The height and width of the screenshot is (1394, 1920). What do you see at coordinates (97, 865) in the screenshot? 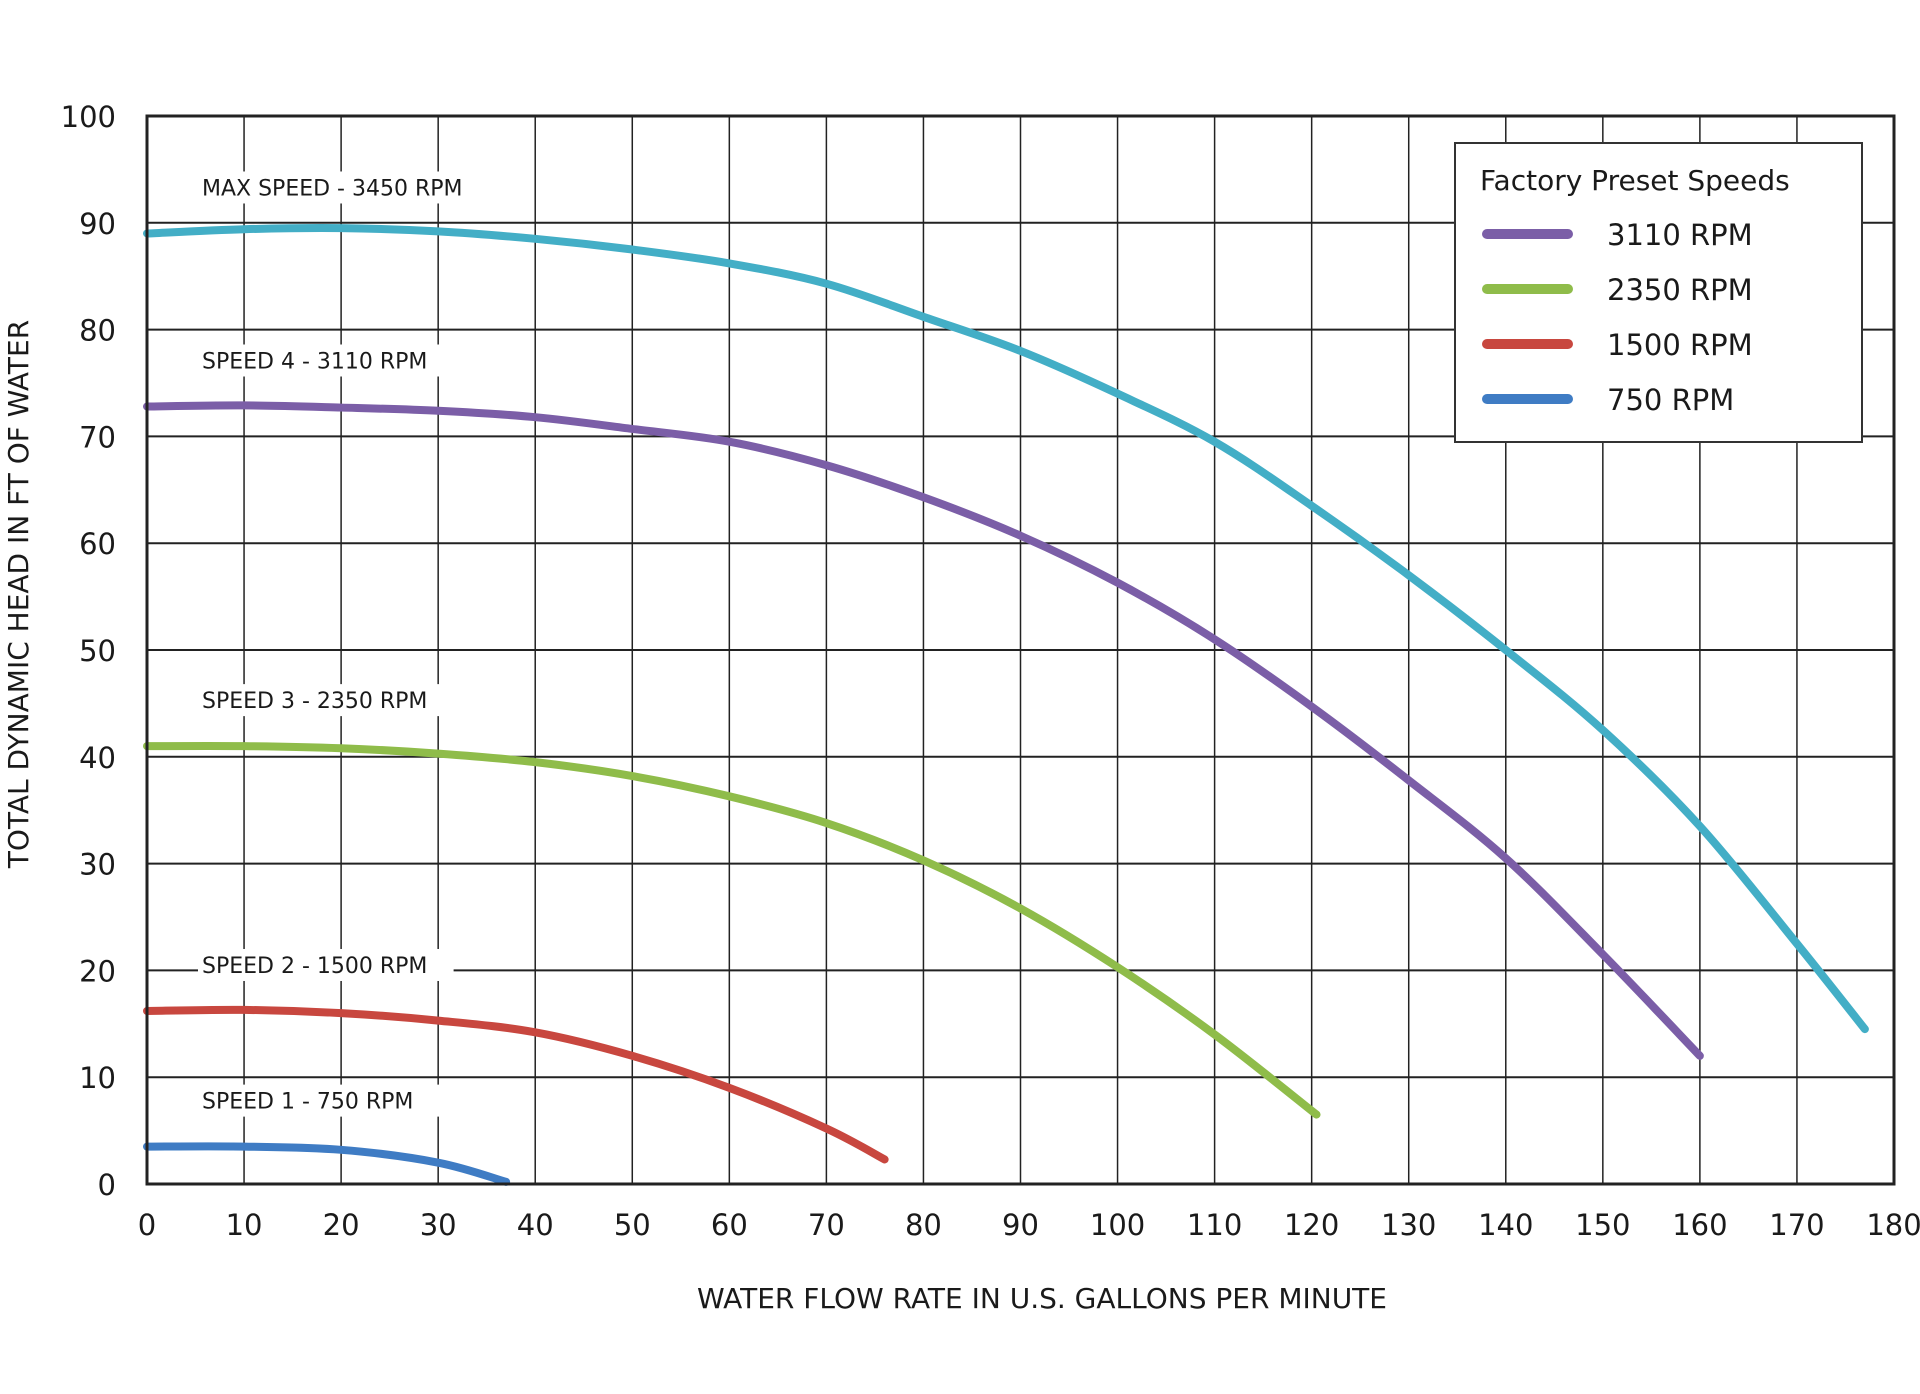
I see `y-tick-label: 30` at bounding box center [97, 865].